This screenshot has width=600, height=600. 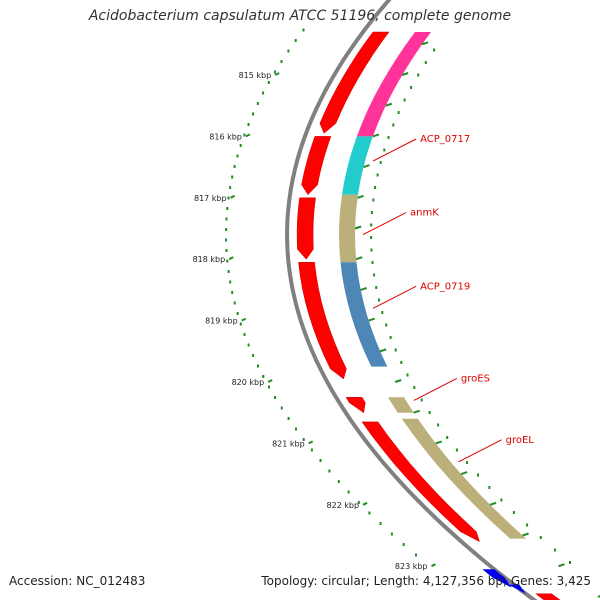 What do you see at coordinates (77, 581) in the screenshot?
I see `accession-text: Accession: NC_012483` at bounding box center [77, 581].